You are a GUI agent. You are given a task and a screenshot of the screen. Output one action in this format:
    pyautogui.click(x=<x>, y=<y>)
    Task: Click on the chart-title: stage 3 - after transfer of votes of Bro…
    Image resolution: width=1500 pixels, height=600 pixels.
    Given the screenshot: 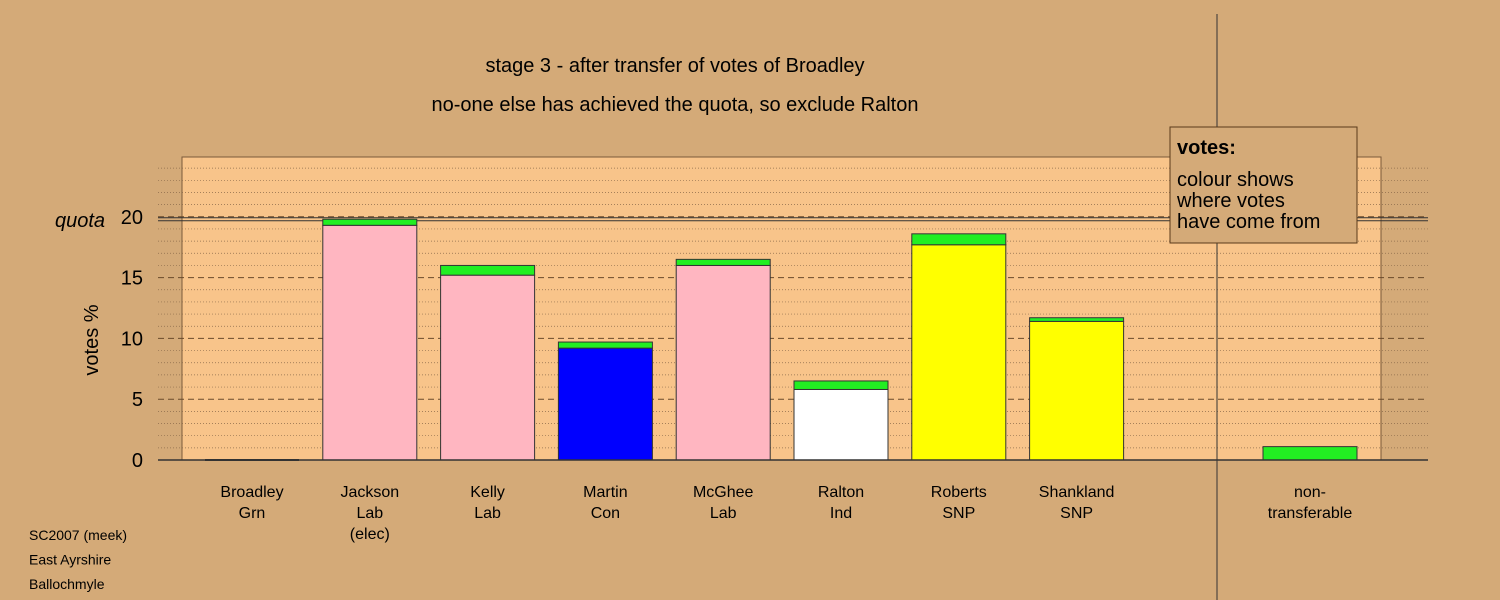 What is the action you would take?
    pyautogui.click(x=674, y=66)
    